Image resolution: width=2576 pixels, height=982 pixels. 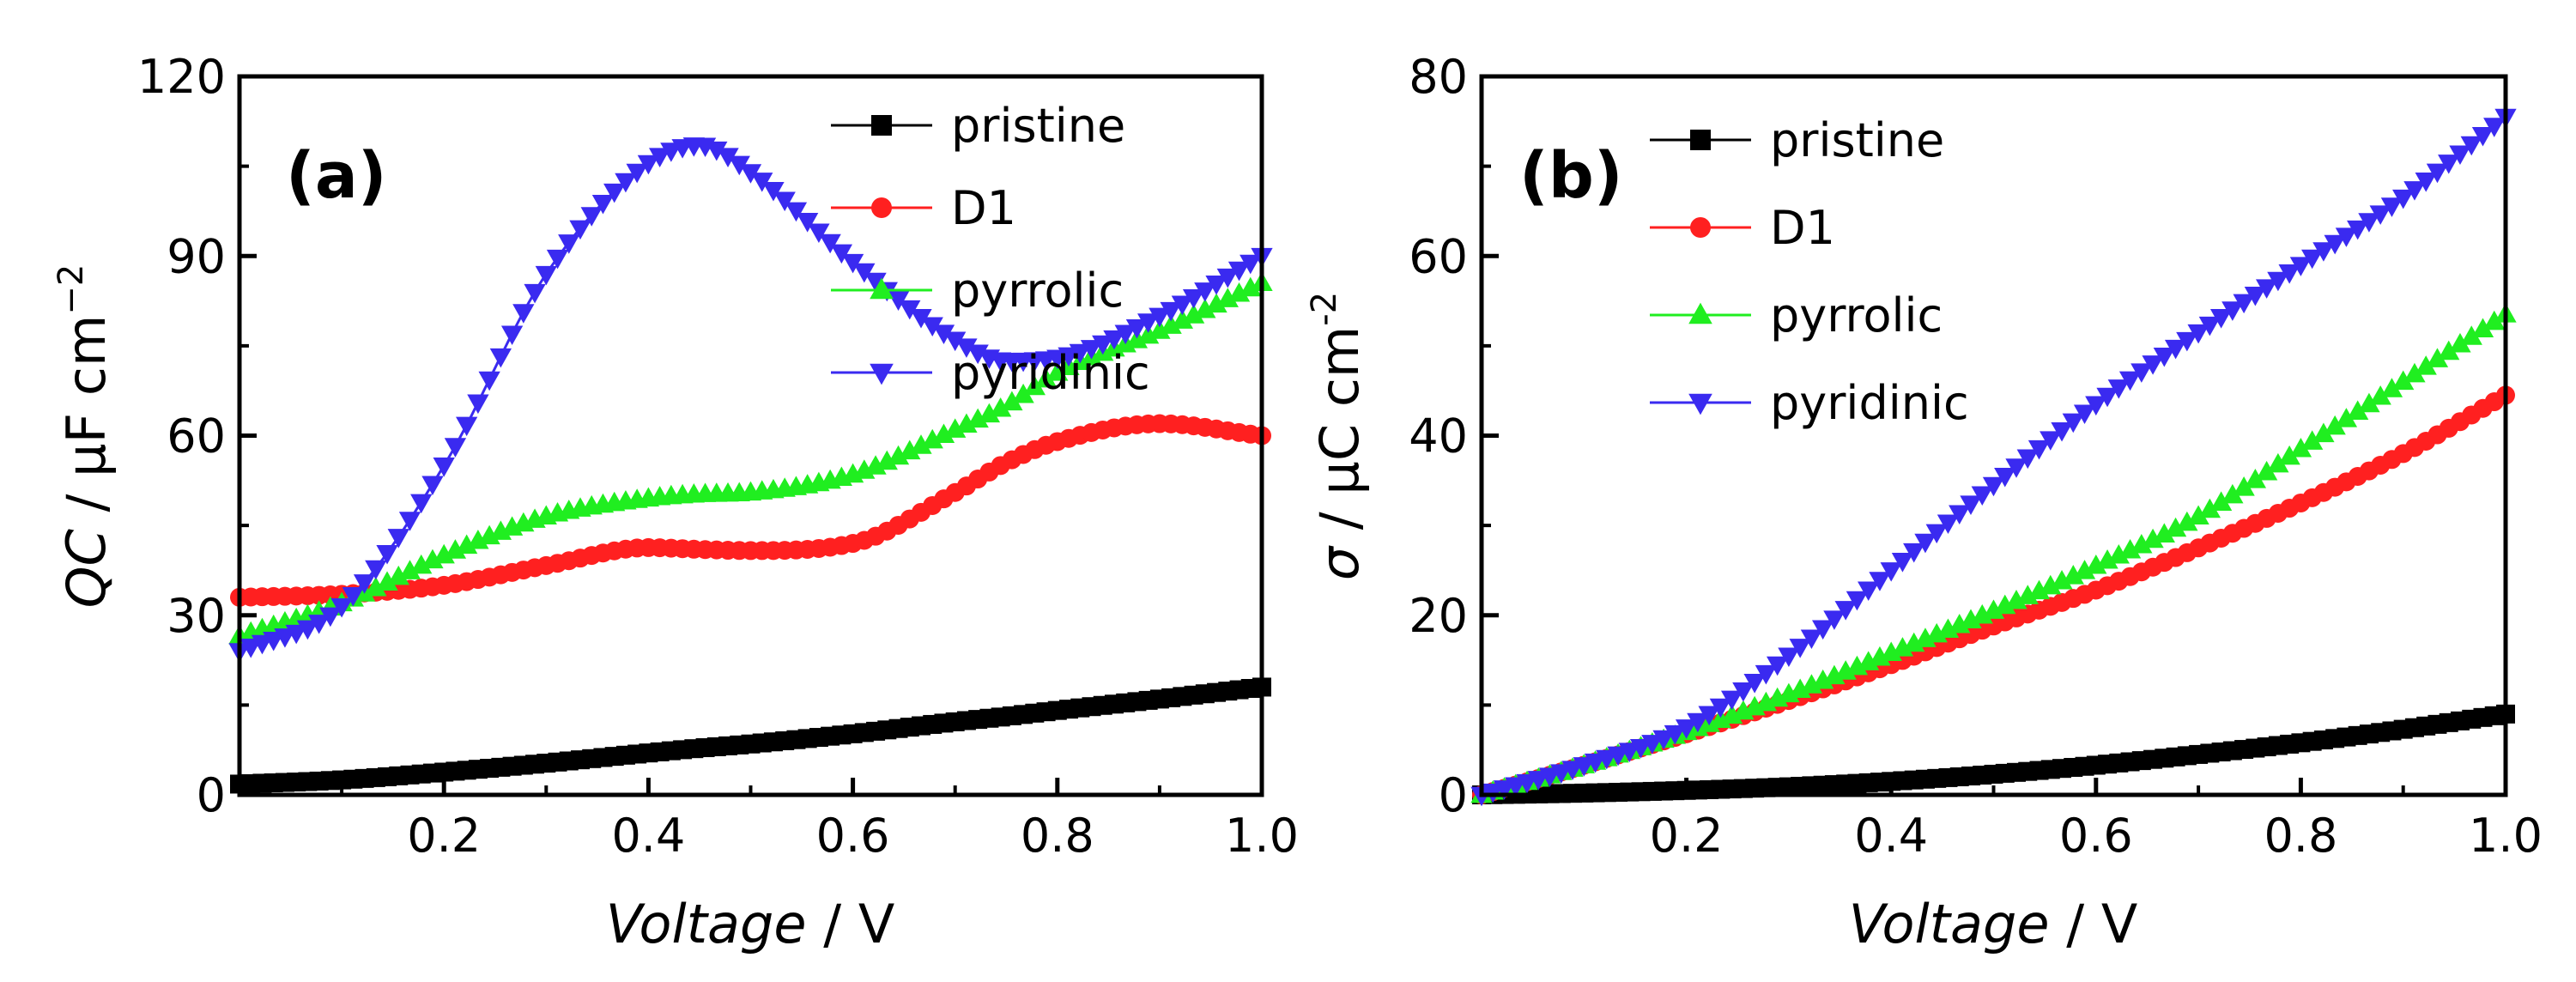 I want to click on panel-b-legend-item-pristine: pristine, so click(x=1797, y=140).